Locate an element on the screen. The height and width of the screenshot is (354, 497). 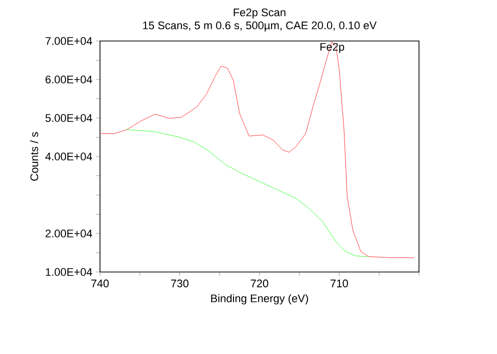
y-tick-label: 4.00E+04 is located at coordinates (68, 156).